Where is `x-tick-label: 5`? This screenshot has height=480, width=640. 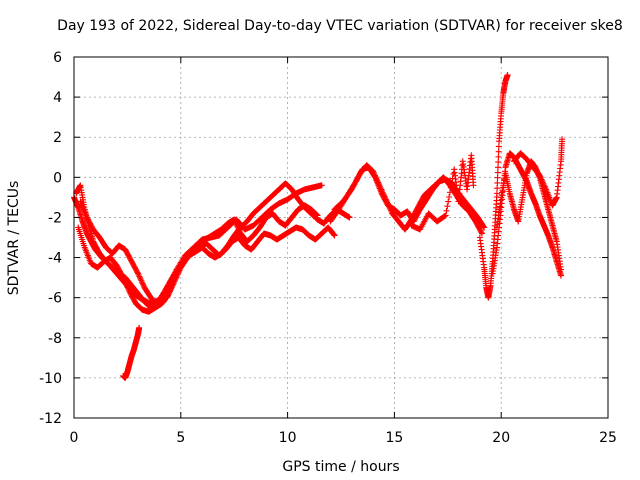 x-tick-label: 5 is located at coordinates (180, 438).